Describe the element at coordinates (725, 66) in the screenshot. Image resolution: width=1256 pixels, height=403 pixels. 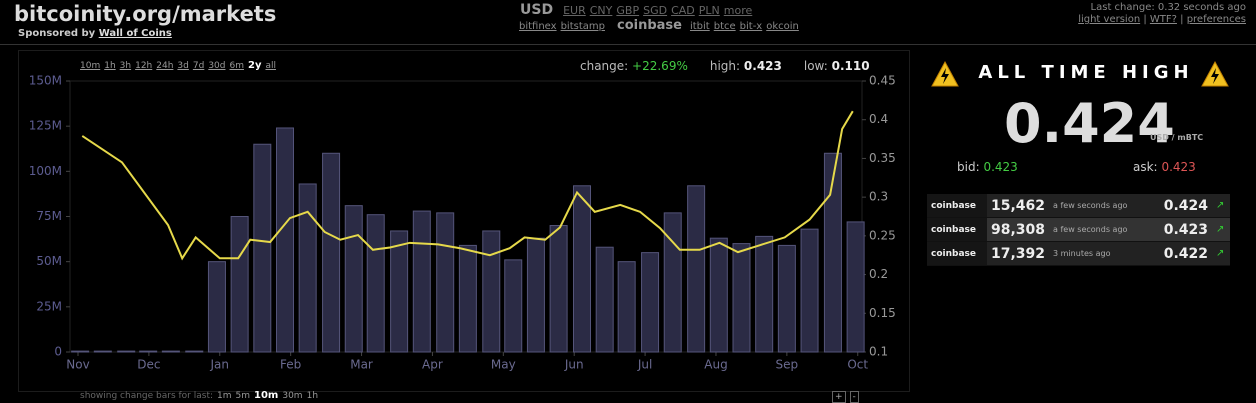
I see `stat-label: high:` at that location.